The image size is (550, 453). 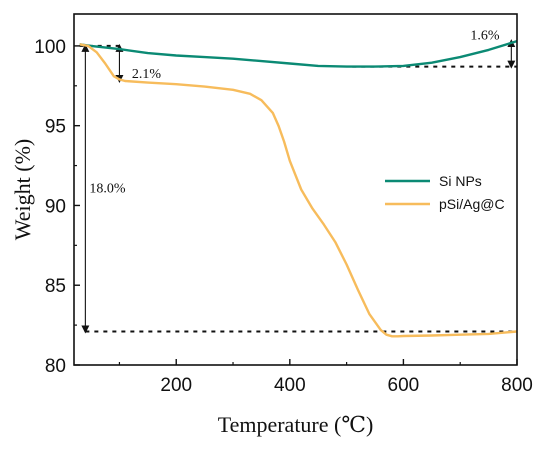 I want to click on x-tick-label: 800, so click(x=517, y=385).